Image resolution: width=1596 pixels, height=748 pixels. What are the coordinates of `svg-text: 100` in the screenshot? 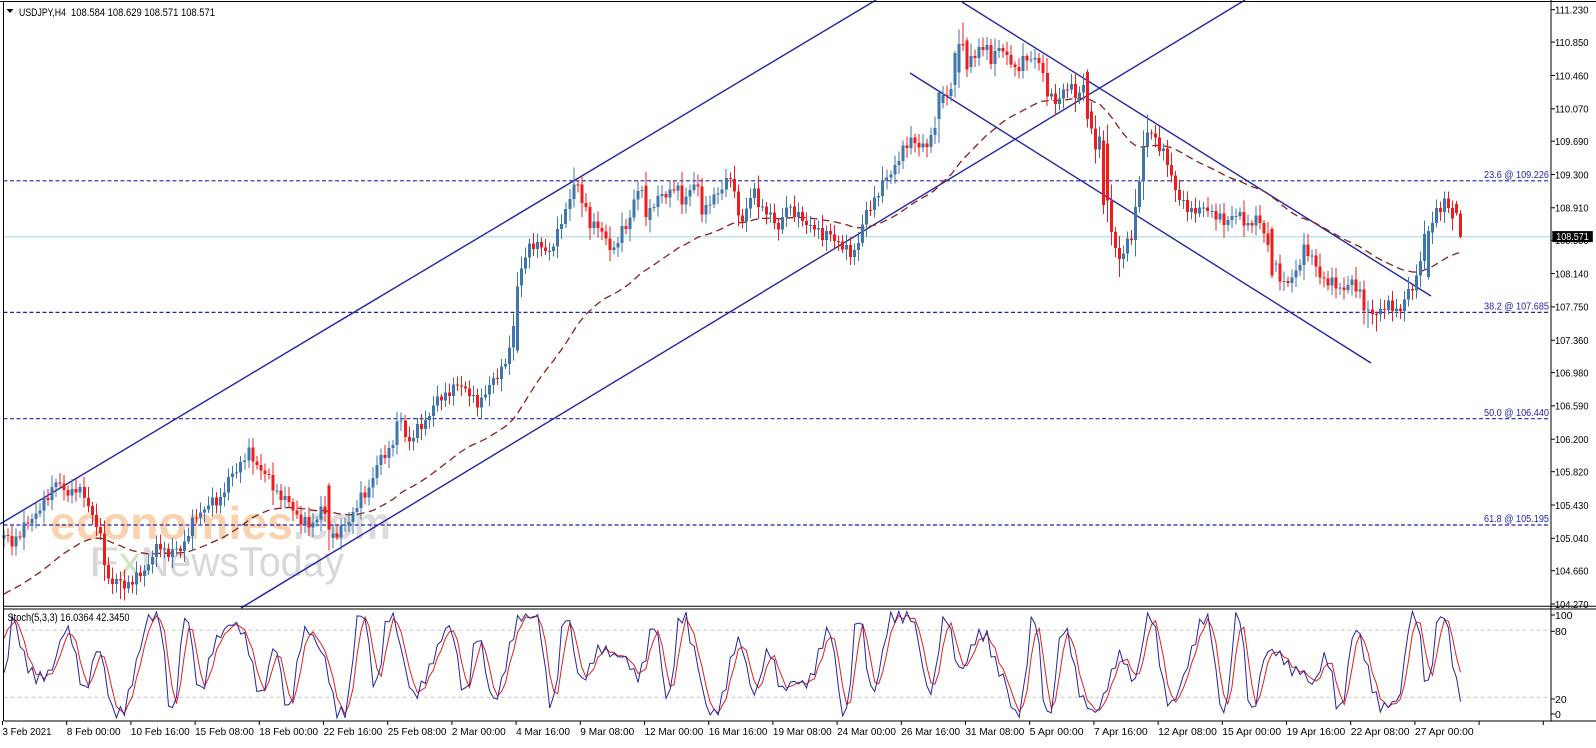 It's located at (1564, 616).